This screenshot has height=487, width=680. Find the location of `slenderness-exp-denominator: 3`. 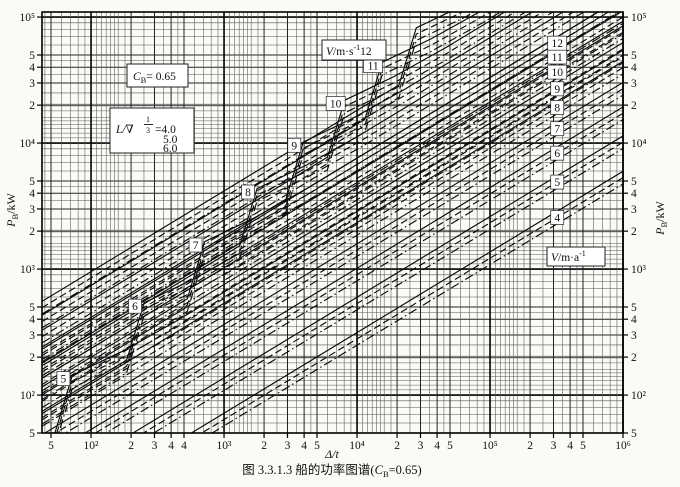

slenderness-exp-denominator: 3 is located at coordinates (148, 130).